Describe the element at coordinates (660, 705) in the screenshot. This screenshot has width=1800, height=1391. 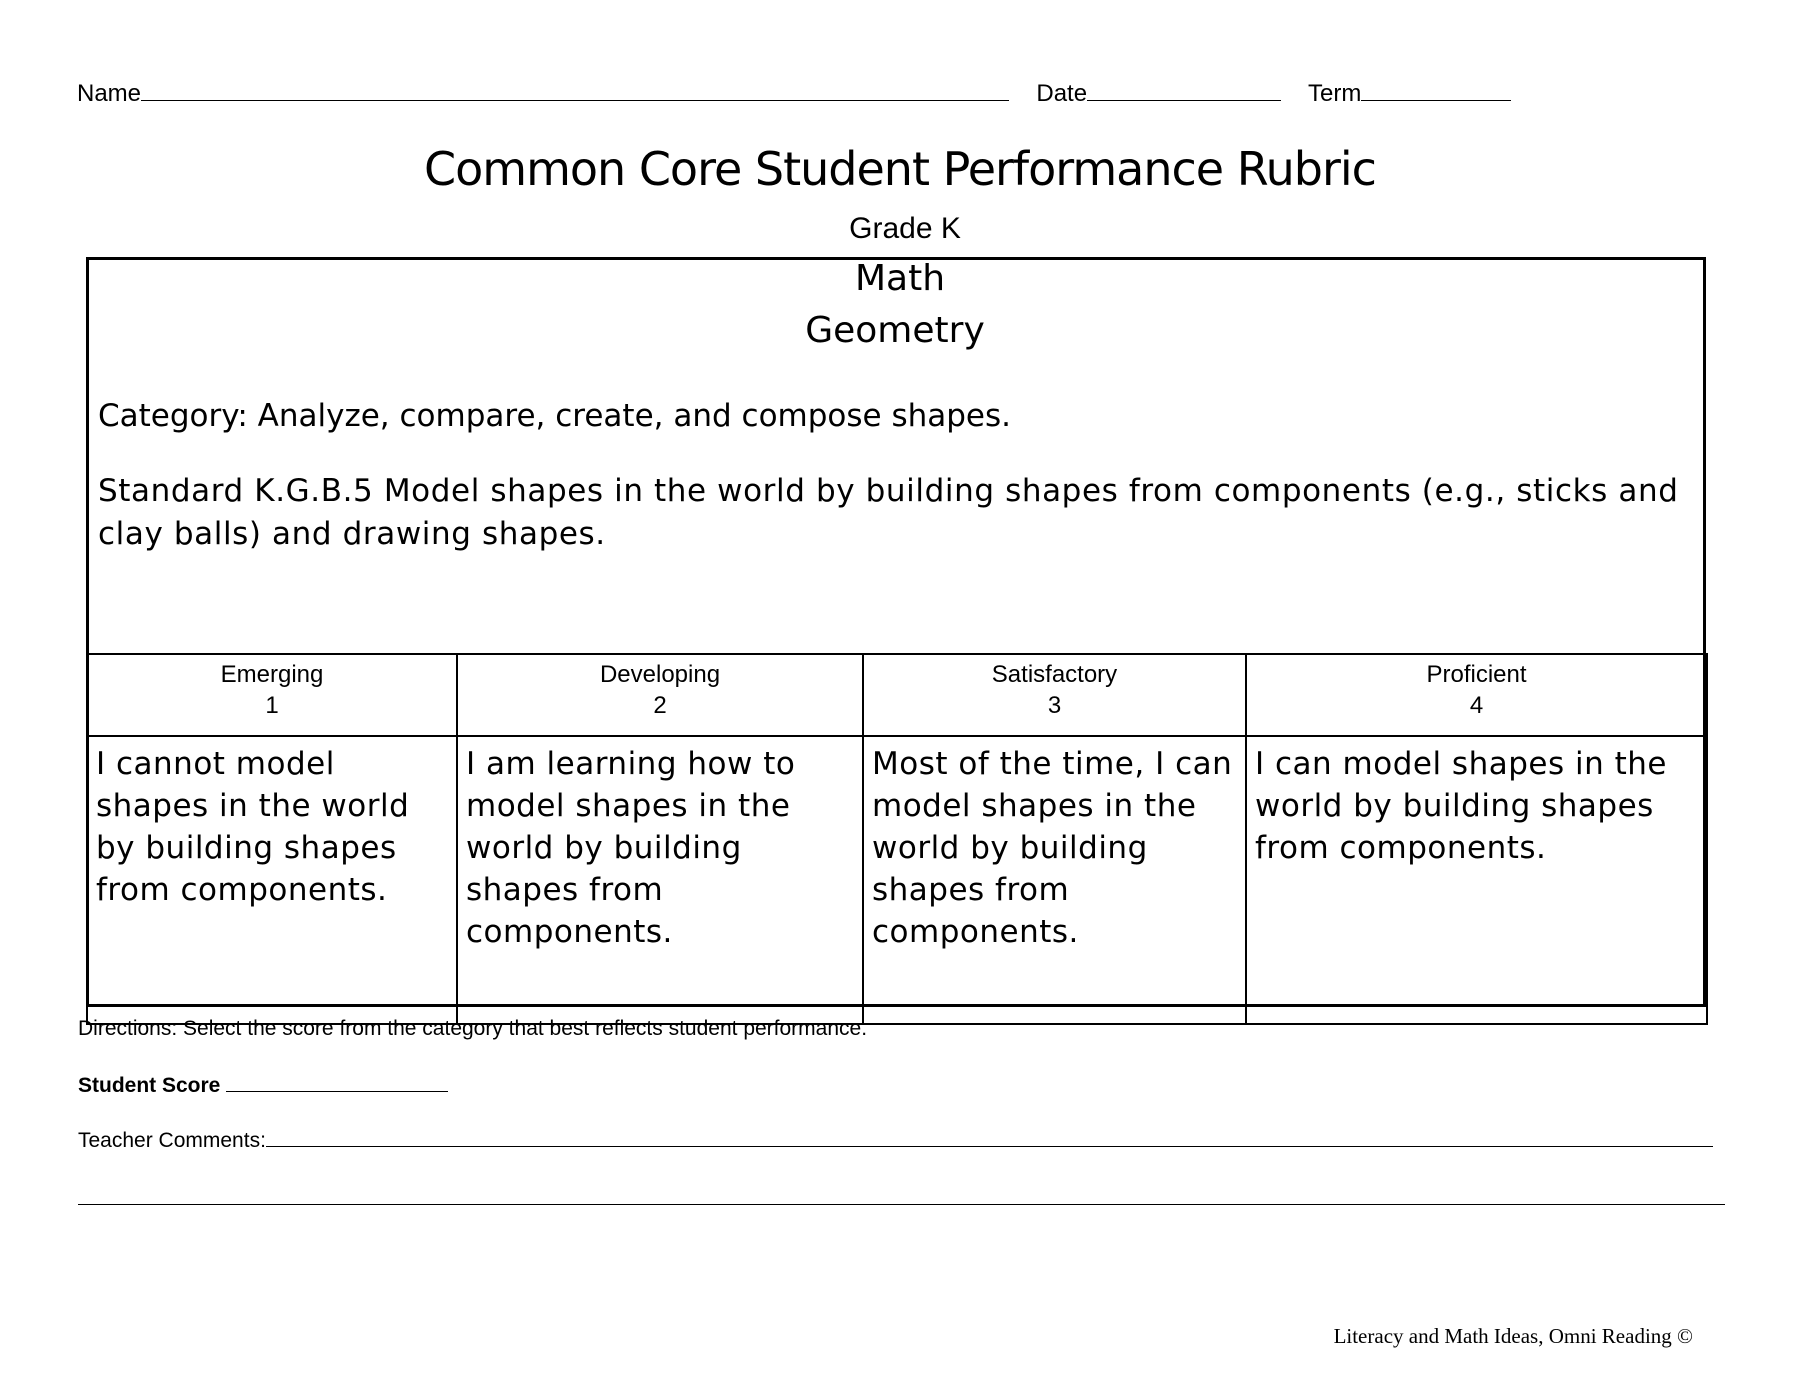
I see `level-score: 2` at that location.